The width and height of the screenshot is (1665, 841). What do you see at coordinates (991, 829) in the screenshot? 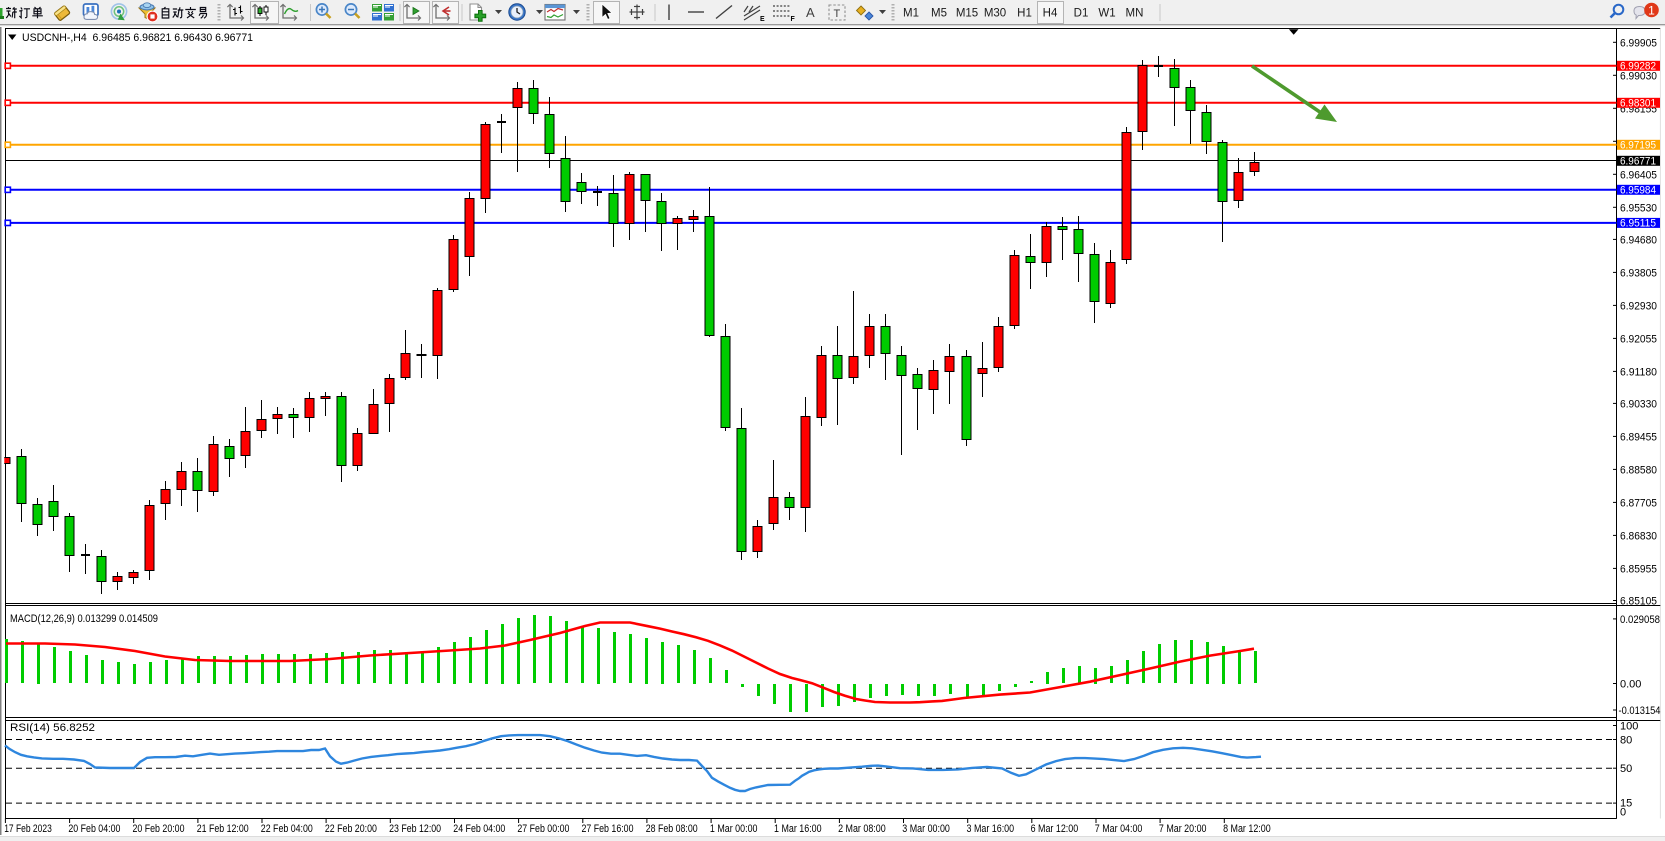
I see `svg-text: 3 Mar 16:00` at bounding box center [991, 829].